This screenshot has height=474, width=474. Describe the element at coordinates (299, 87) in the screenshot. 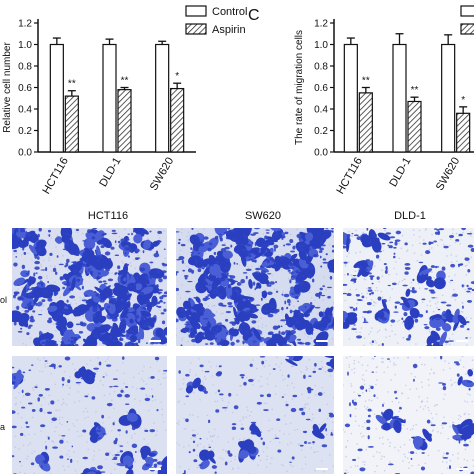

I see `y-axis-label: The rate of migration cells` at that location.